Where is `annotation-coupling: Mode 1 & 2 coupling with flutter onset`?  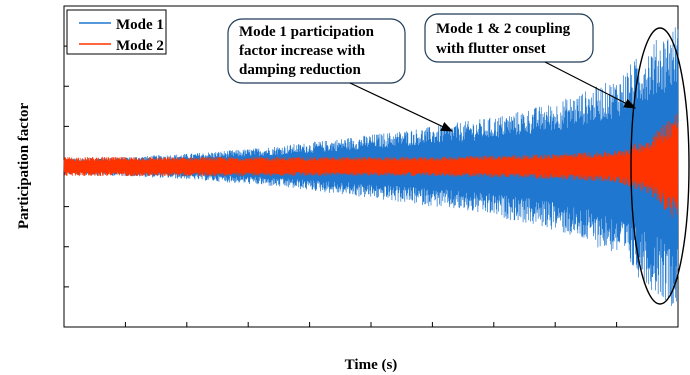 annotation-coupling: Mode 1 & 2 coupling with flutter onset is located at coordinates (530, 61).